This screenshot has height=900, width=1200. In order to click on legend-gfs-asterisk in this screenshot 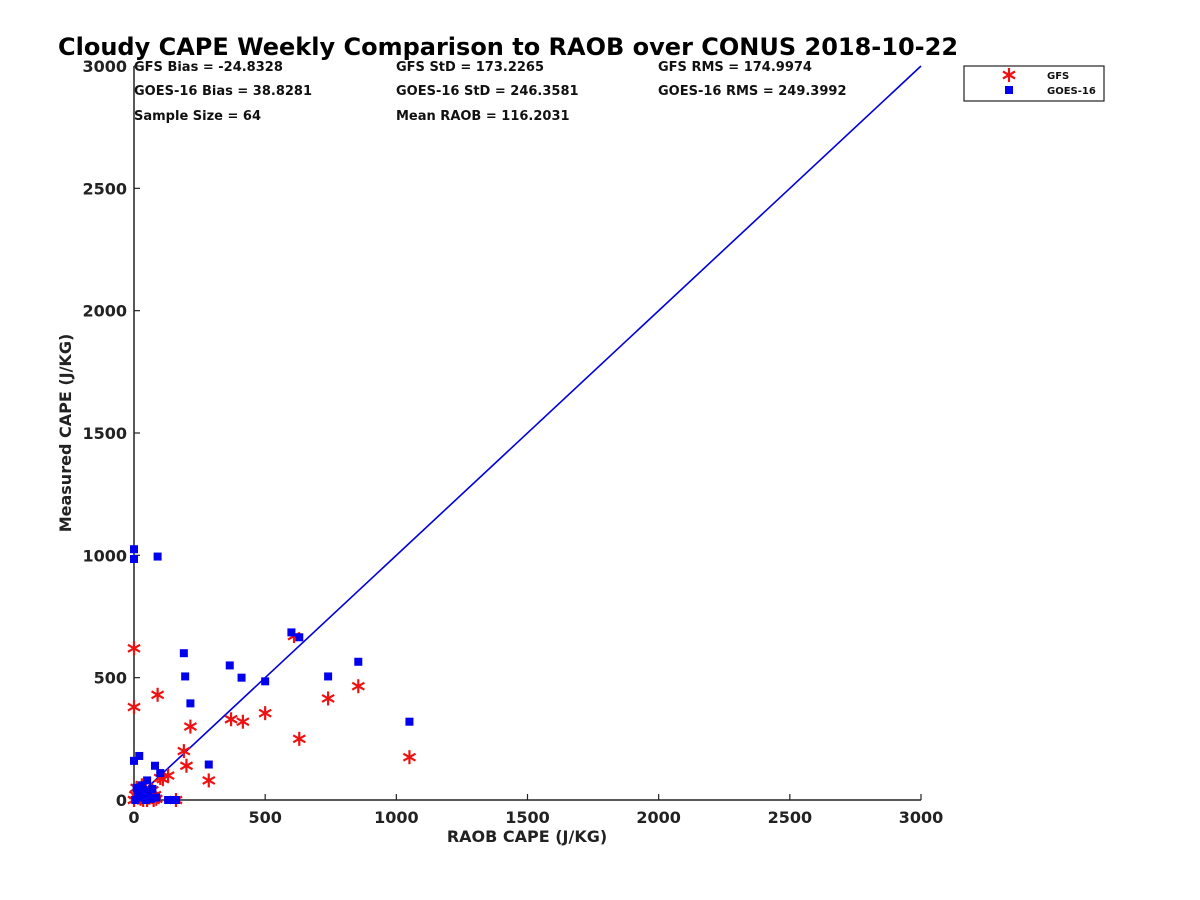, I will do `click(1009, 75)`.